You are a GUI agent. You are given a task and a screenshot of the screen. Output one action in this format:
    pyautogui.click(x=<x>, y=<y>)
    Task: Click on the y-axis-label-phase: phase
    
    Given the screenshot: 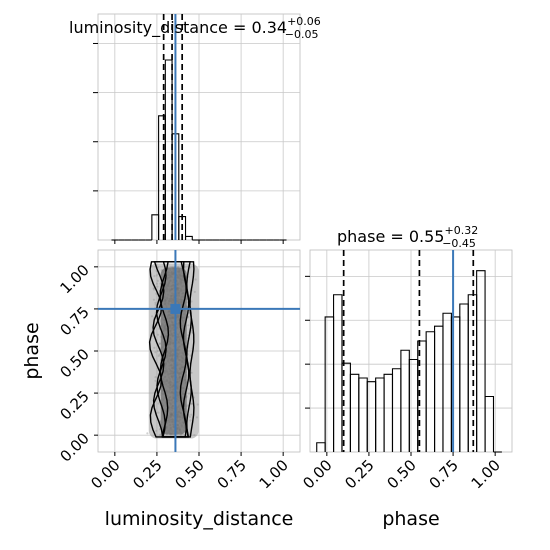 What is the action you would take?
    pyautogui.click(x=32, y=350)
    